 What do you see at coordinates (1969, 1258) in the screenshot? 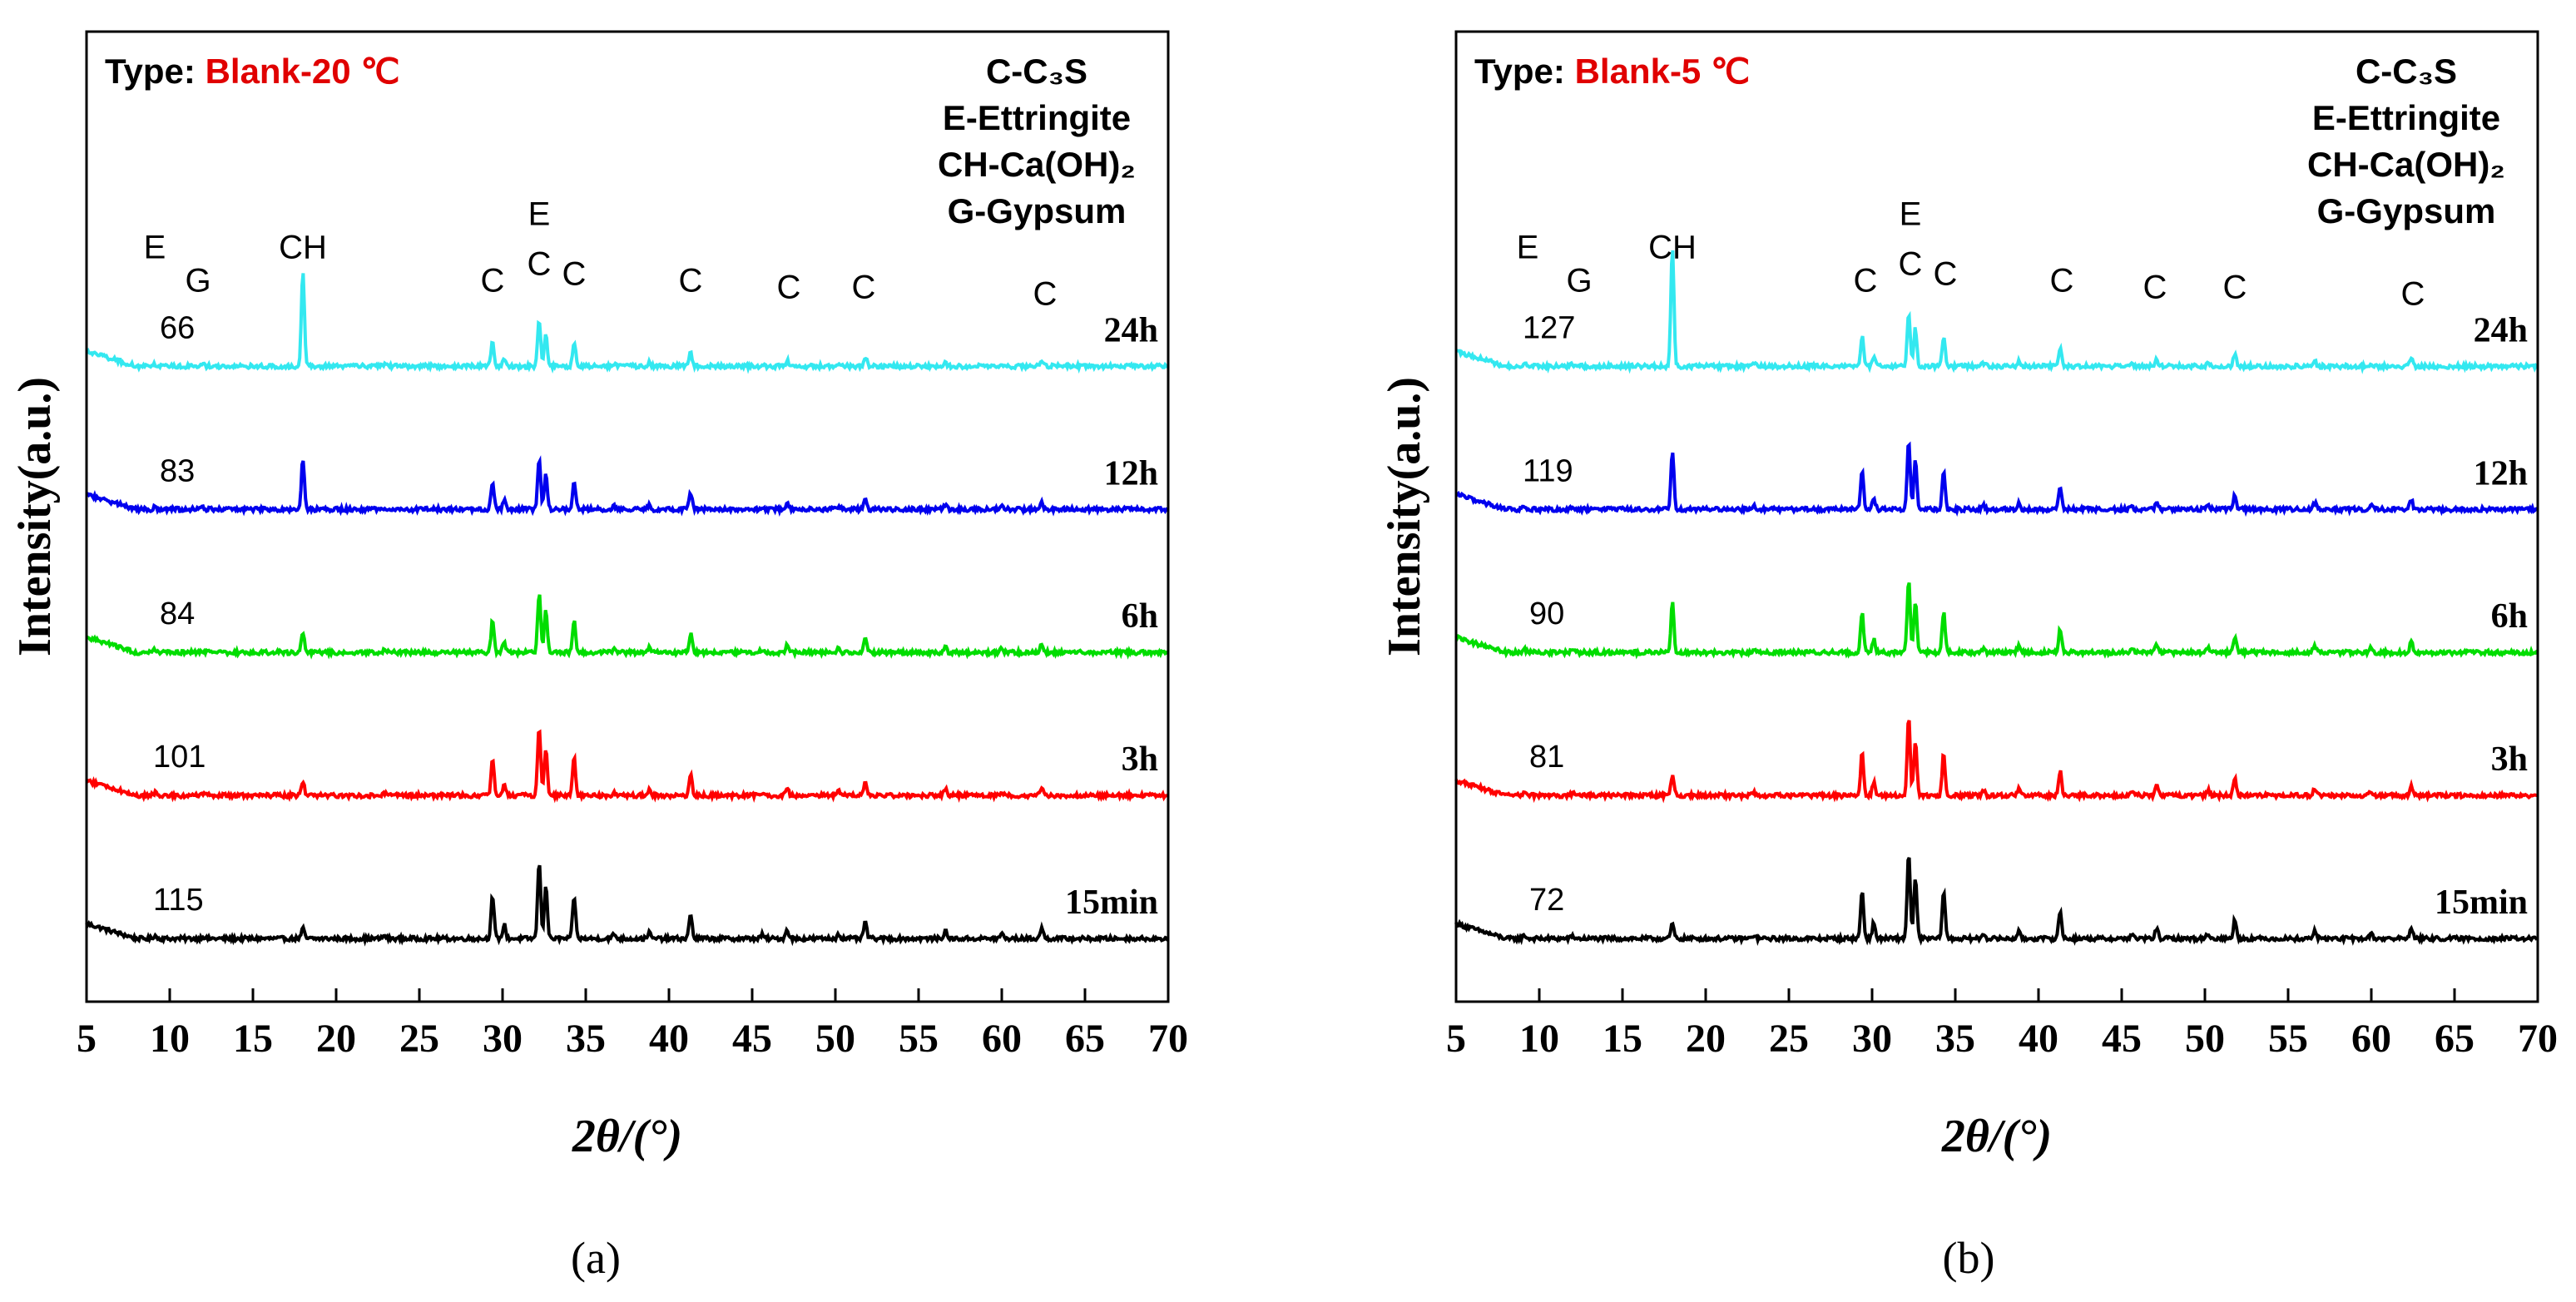
I see `sublabel-b: (b)` at bounding box center [1969, 1258].